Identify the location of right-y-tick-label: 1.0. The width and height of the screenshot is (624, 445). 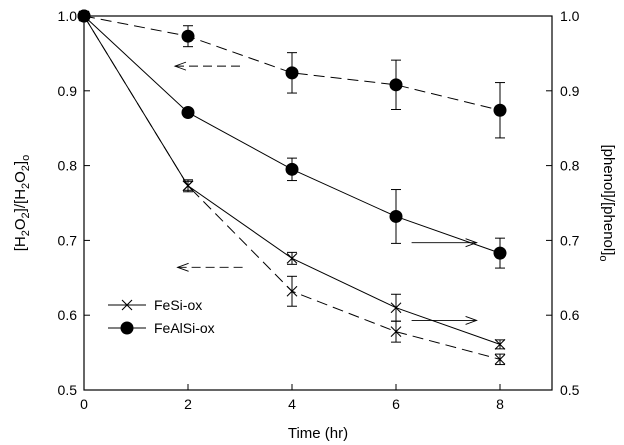
(570, 16).